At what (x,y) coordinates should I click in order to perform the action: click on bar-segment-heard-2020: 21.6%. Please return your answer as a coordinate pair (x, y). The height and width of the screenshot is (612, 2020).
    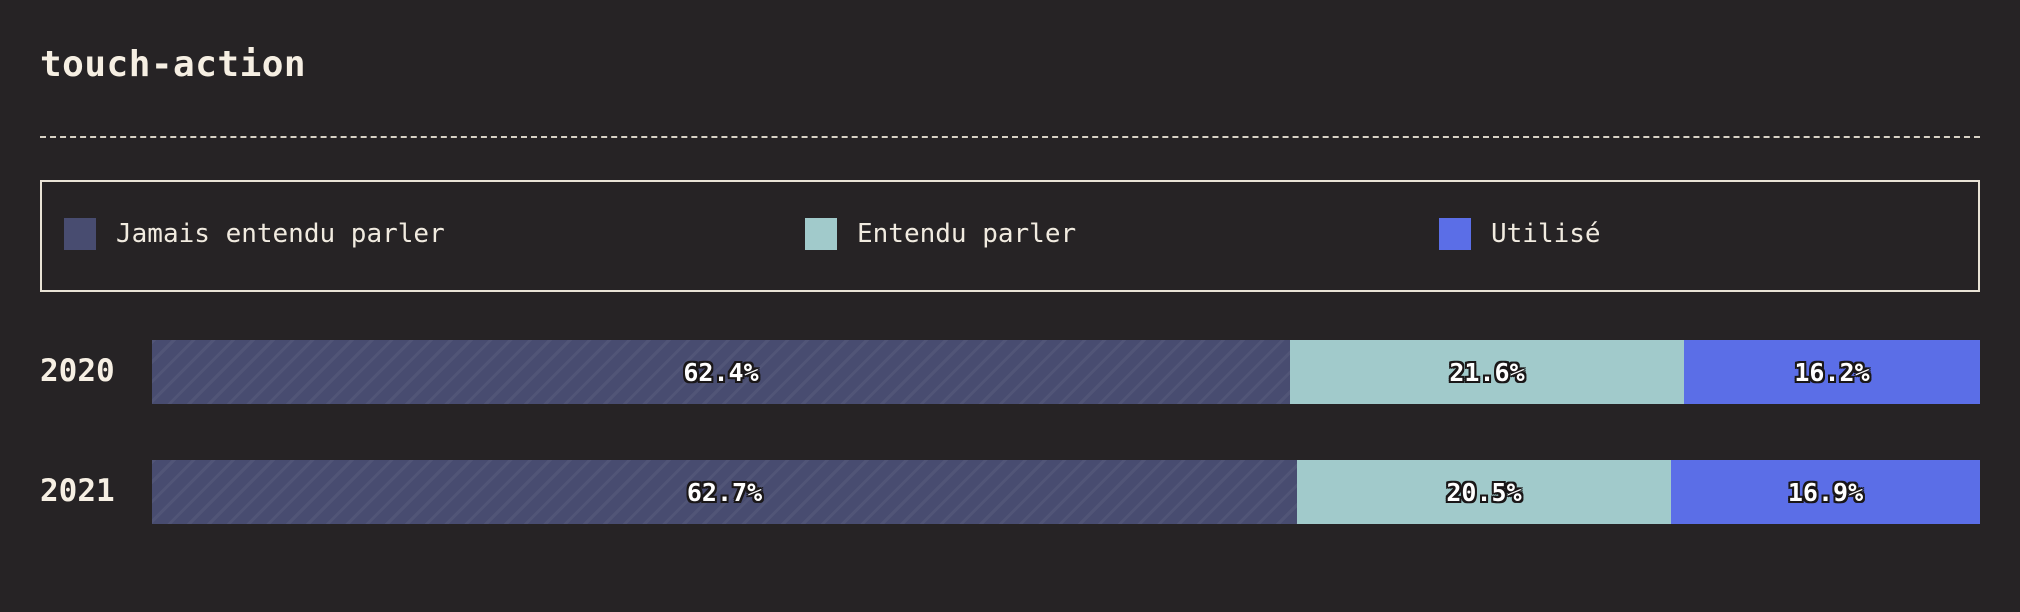
    Looking at the image, I should click on (1487, 372).